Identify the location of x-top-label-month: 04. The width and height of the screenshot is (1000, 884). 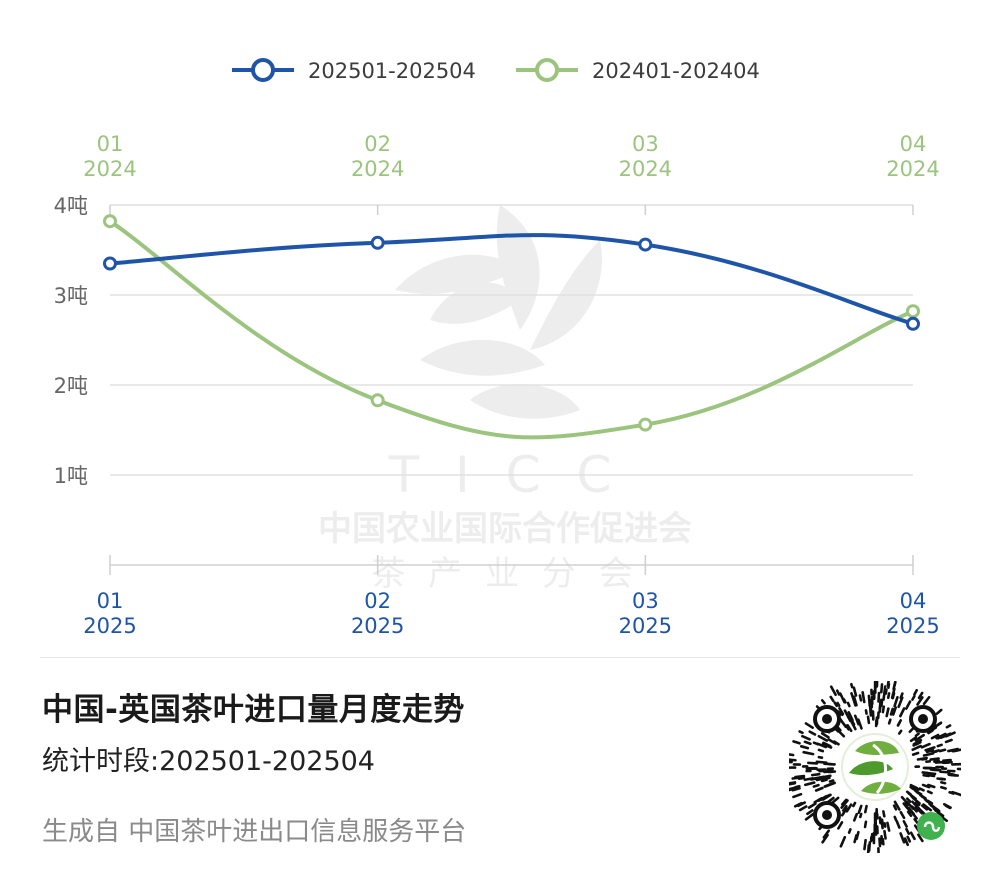
(913, 144).